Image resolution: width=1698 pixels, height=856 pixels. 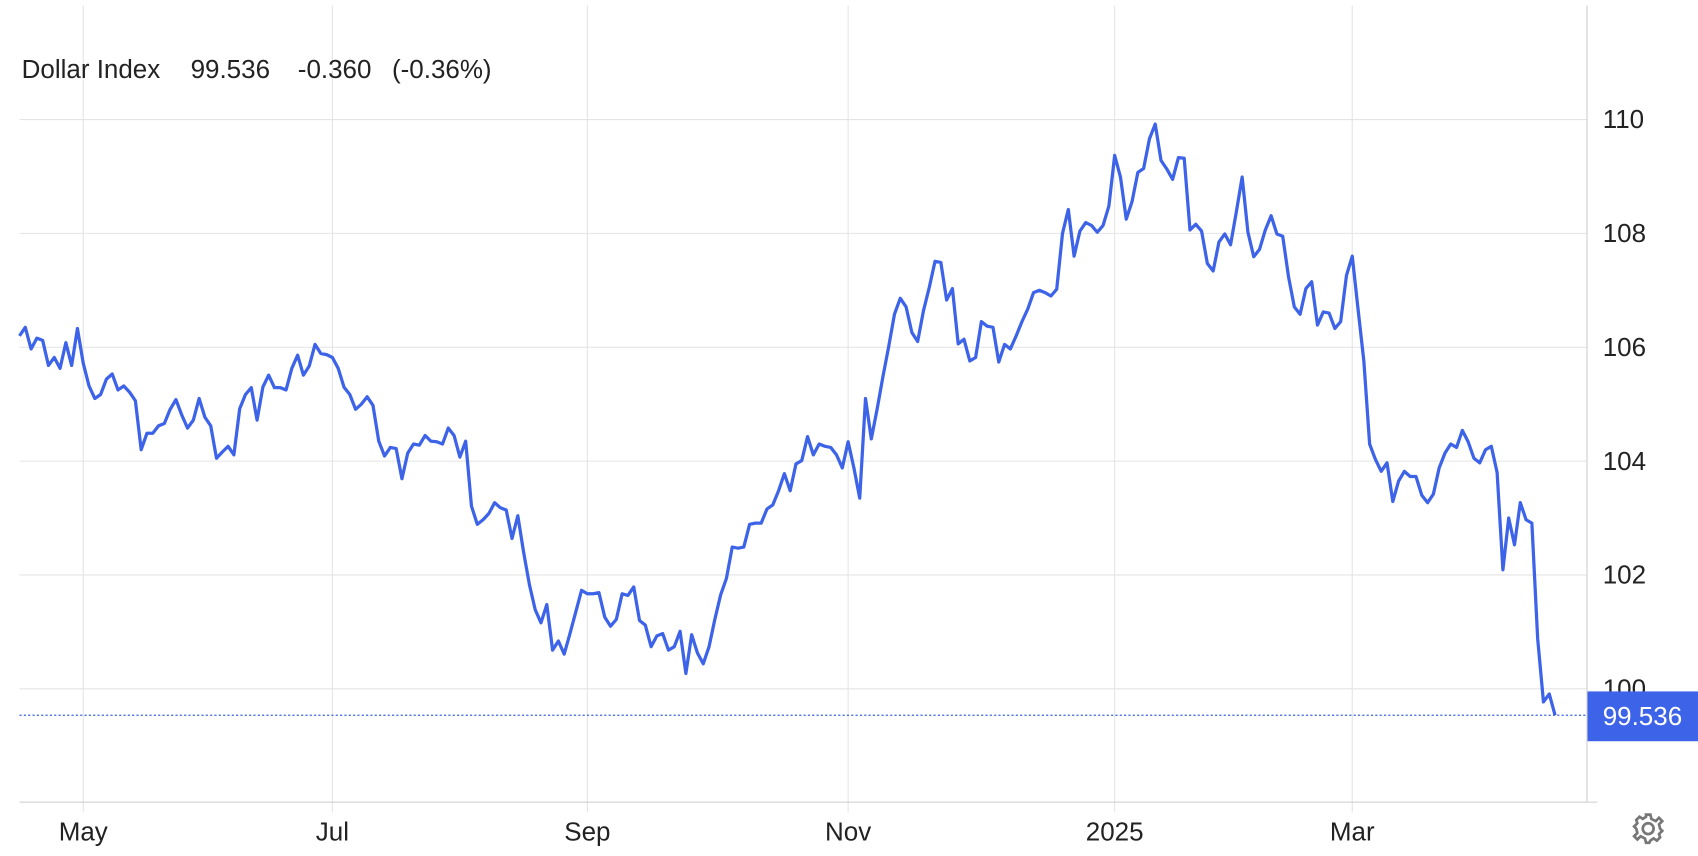 I want to click on x-tick-label: May, so click(x=83, y=832).